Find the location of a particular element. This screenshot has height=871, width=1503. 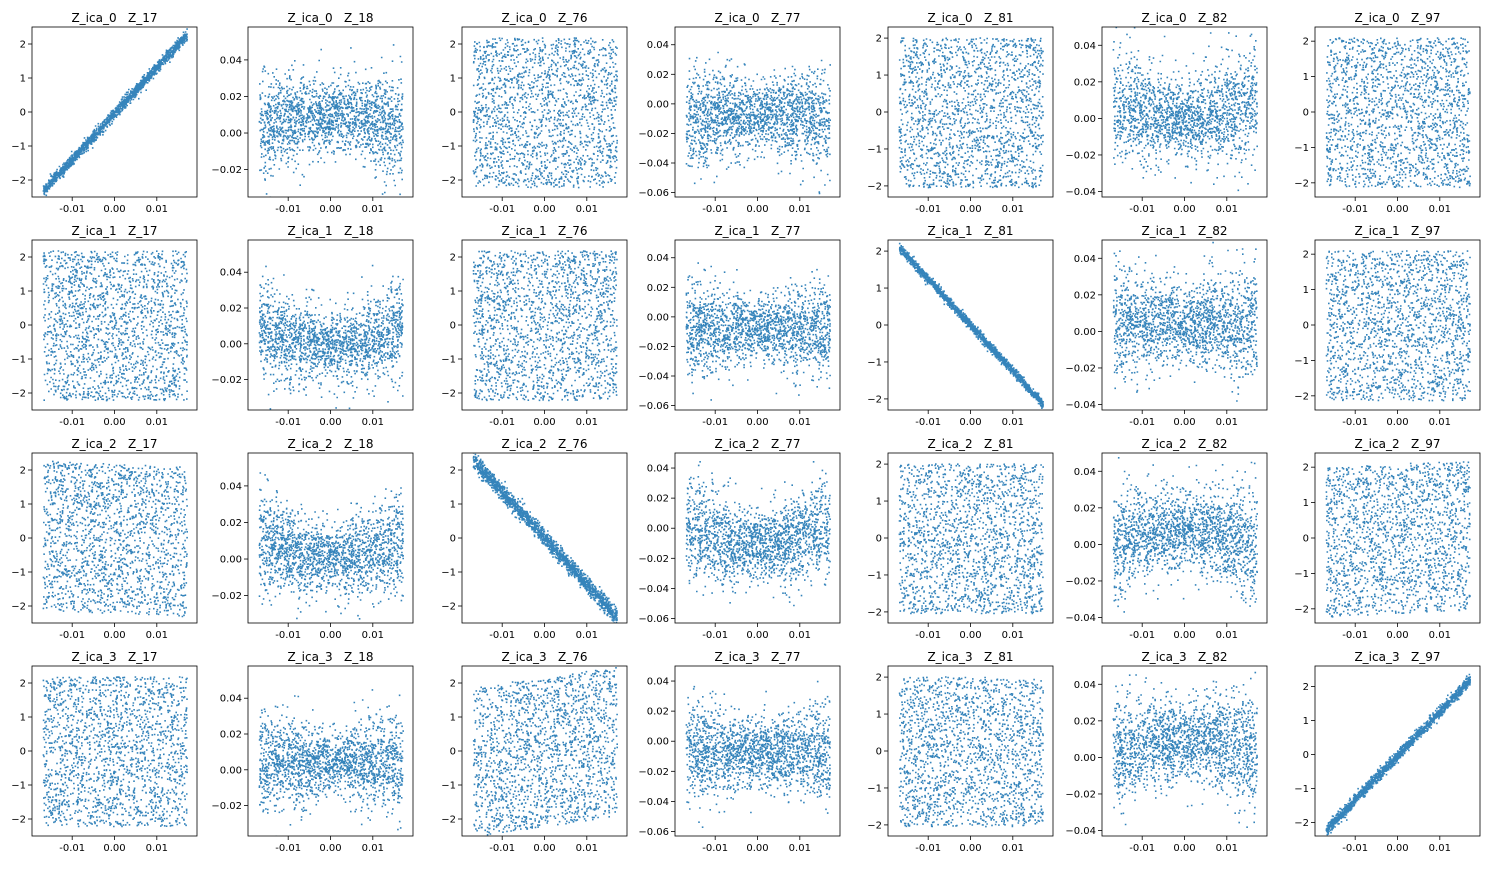

scatter-panel: -0.01 0.00 0.01 −2 −1 0 1 2 Z_ica_2 Z_97 is located at coordinates (1387, 539).